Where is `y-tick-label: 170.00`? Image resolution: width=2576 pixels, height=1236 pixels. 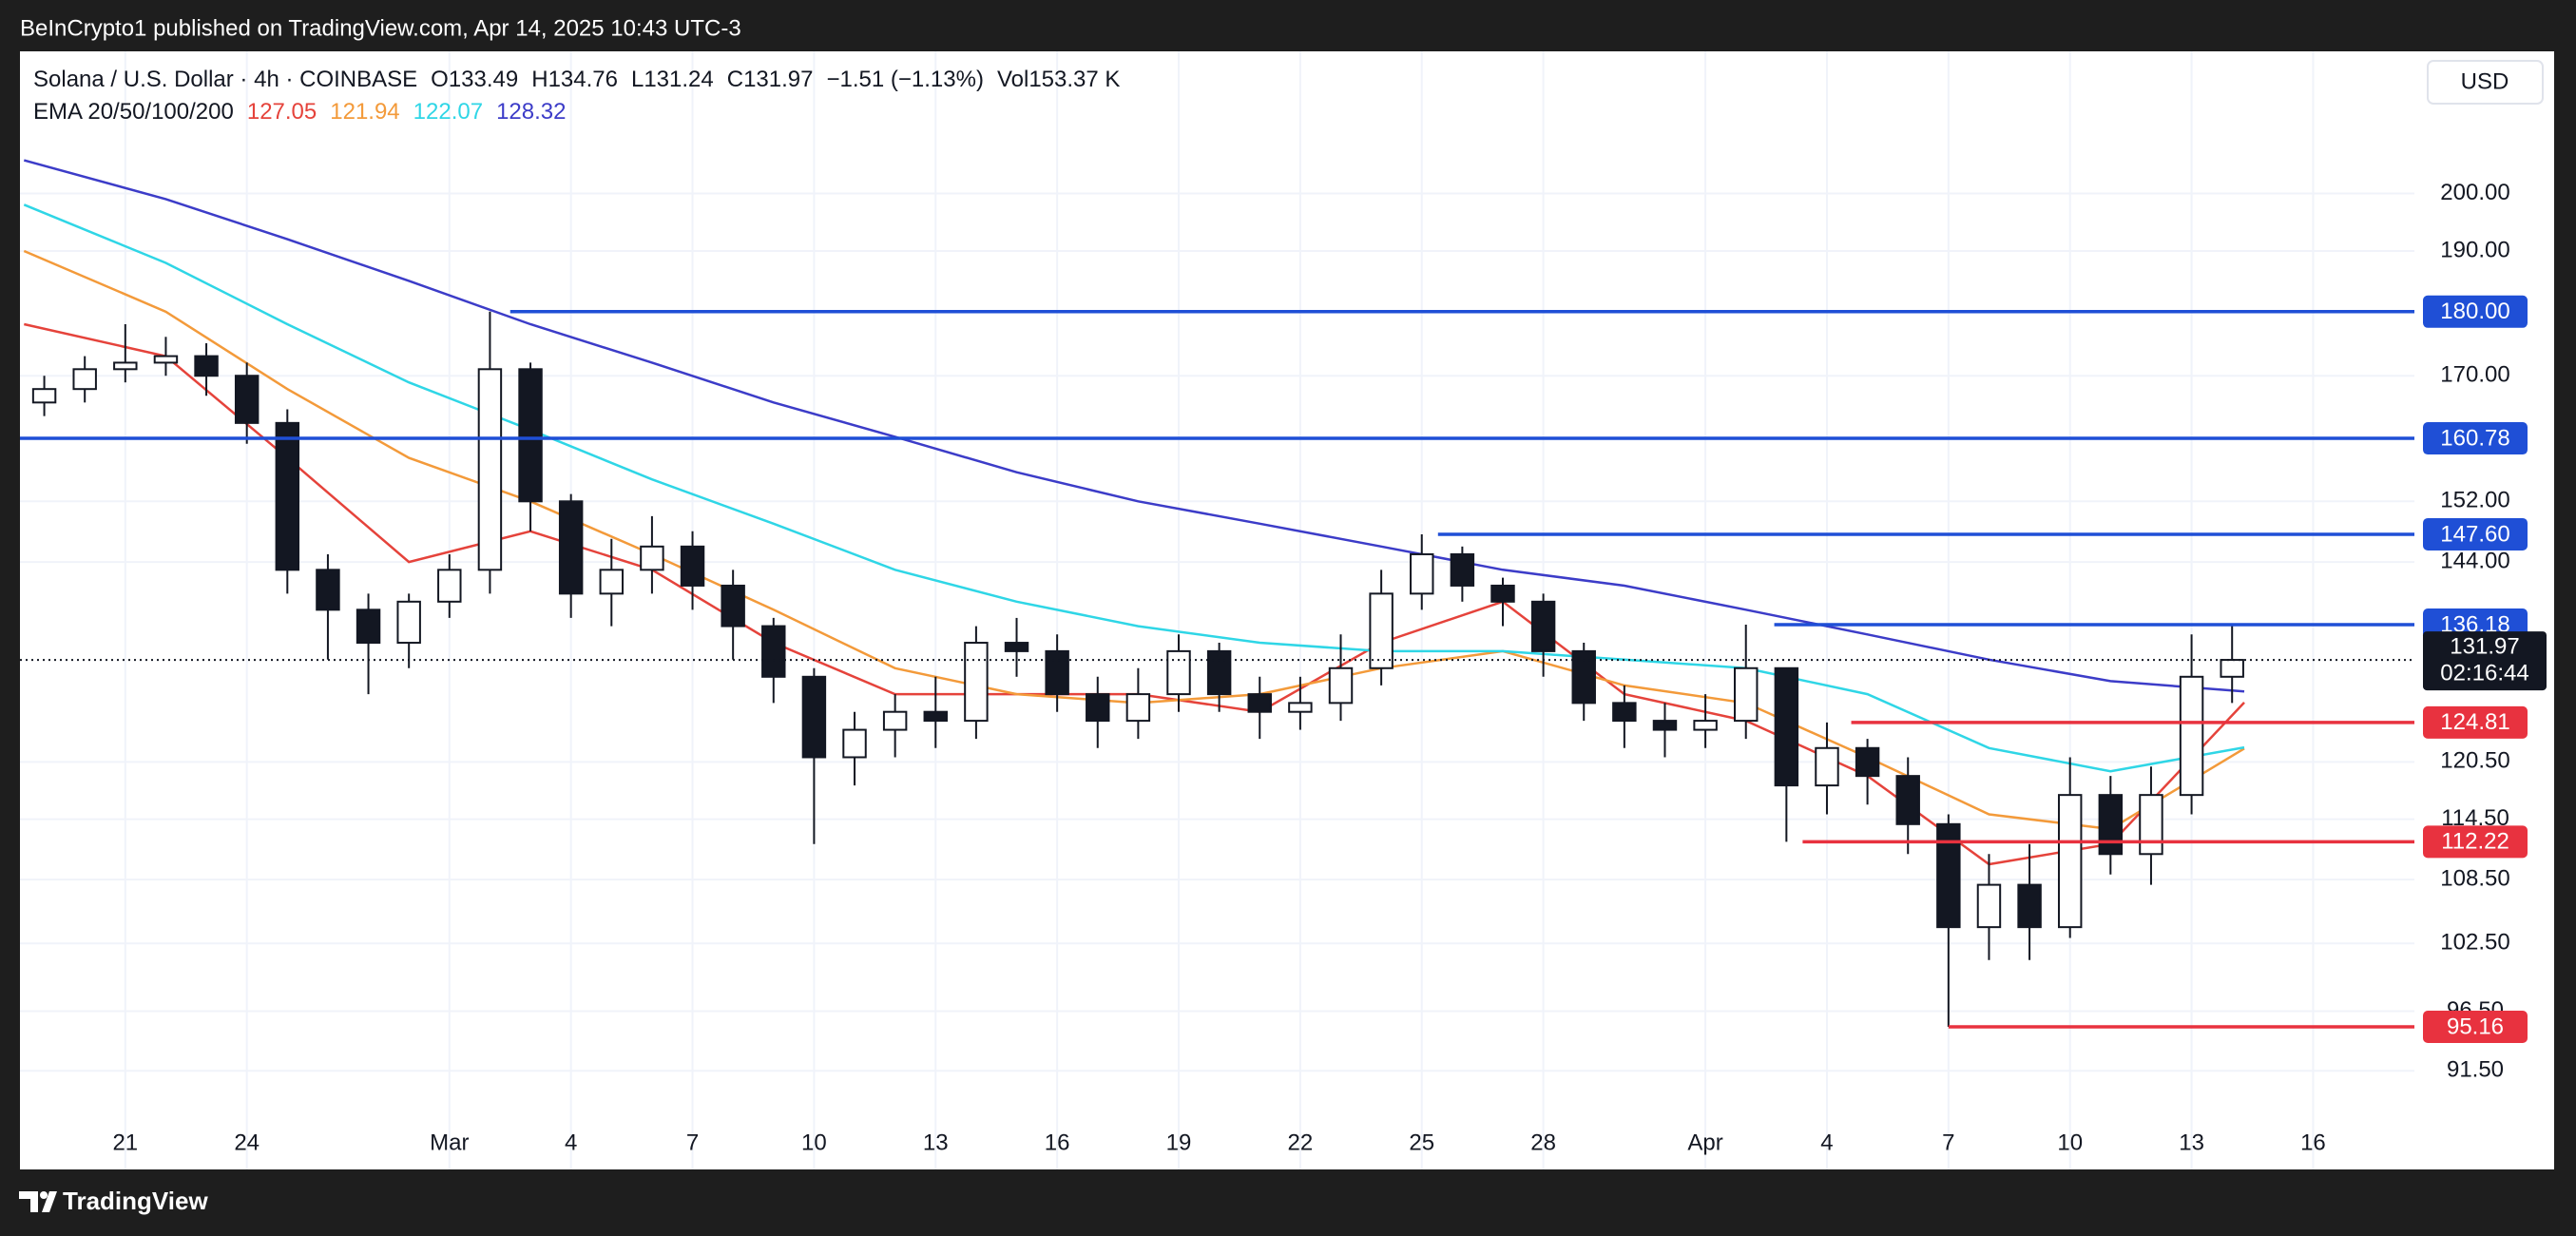
y-tick-label: 170.00 is located at coordinates (2475, 375).